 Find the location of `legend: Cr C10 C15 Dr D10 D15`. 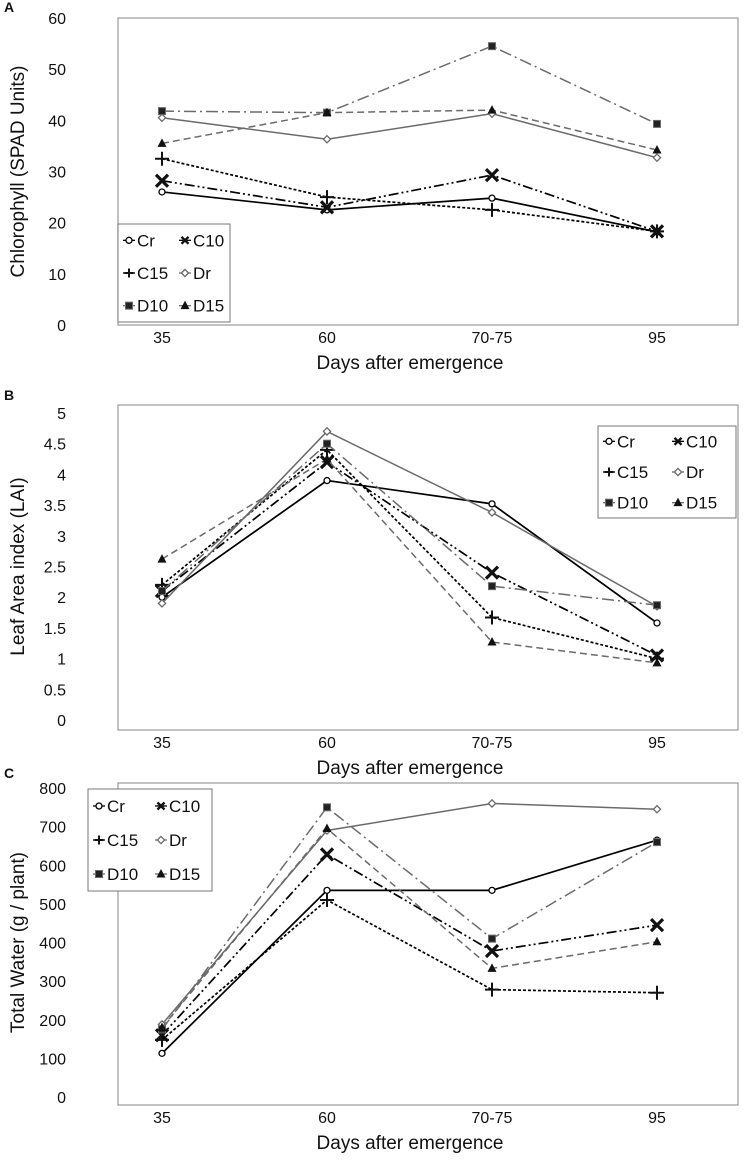

legend: Cr C10 C15 Dr D10 D15 is located at coordinates (667, 472).